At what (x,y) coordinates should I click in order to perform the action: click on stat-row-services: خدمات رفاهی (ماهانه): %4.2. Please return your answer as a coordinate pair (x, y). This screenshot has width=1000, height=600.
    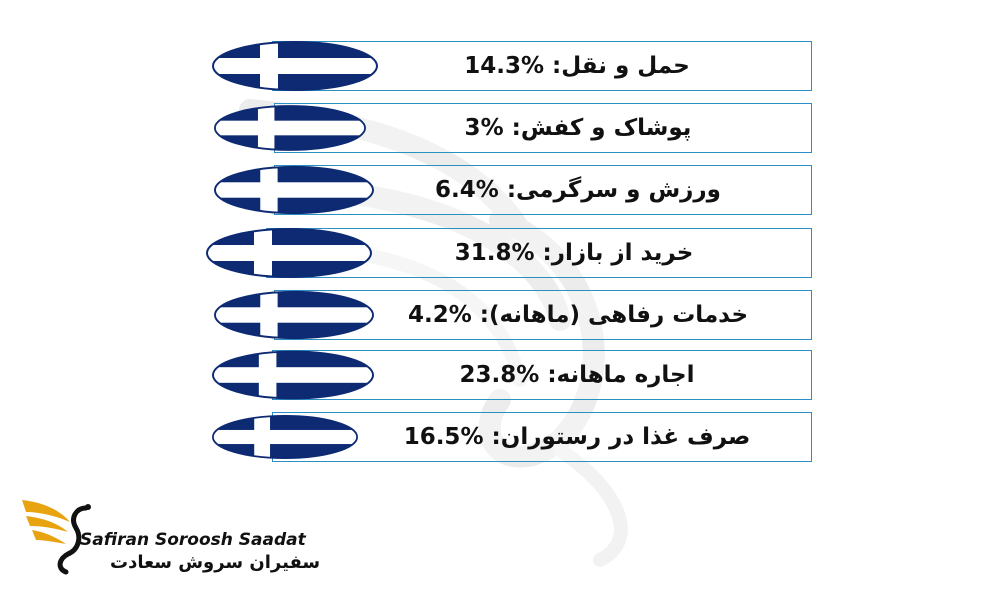
    Looking at the image, I should click on (513, 315).